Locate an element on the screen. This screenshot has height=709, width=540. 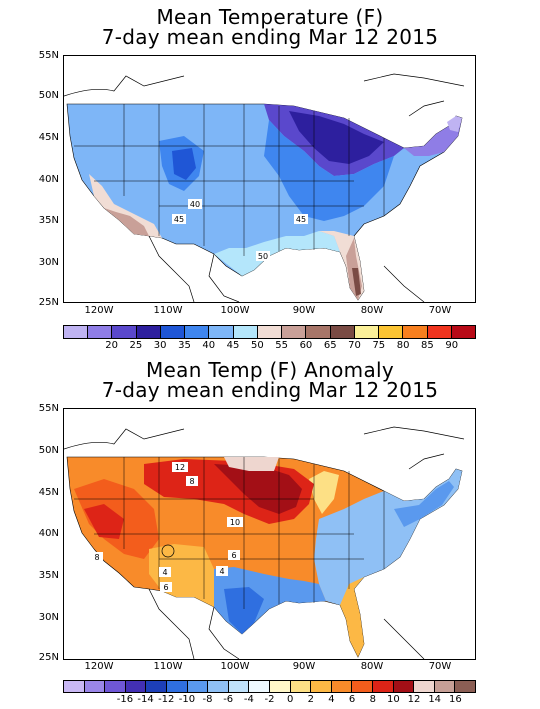
bottom-lat-label: 40N is located at coordinates (48, 533).